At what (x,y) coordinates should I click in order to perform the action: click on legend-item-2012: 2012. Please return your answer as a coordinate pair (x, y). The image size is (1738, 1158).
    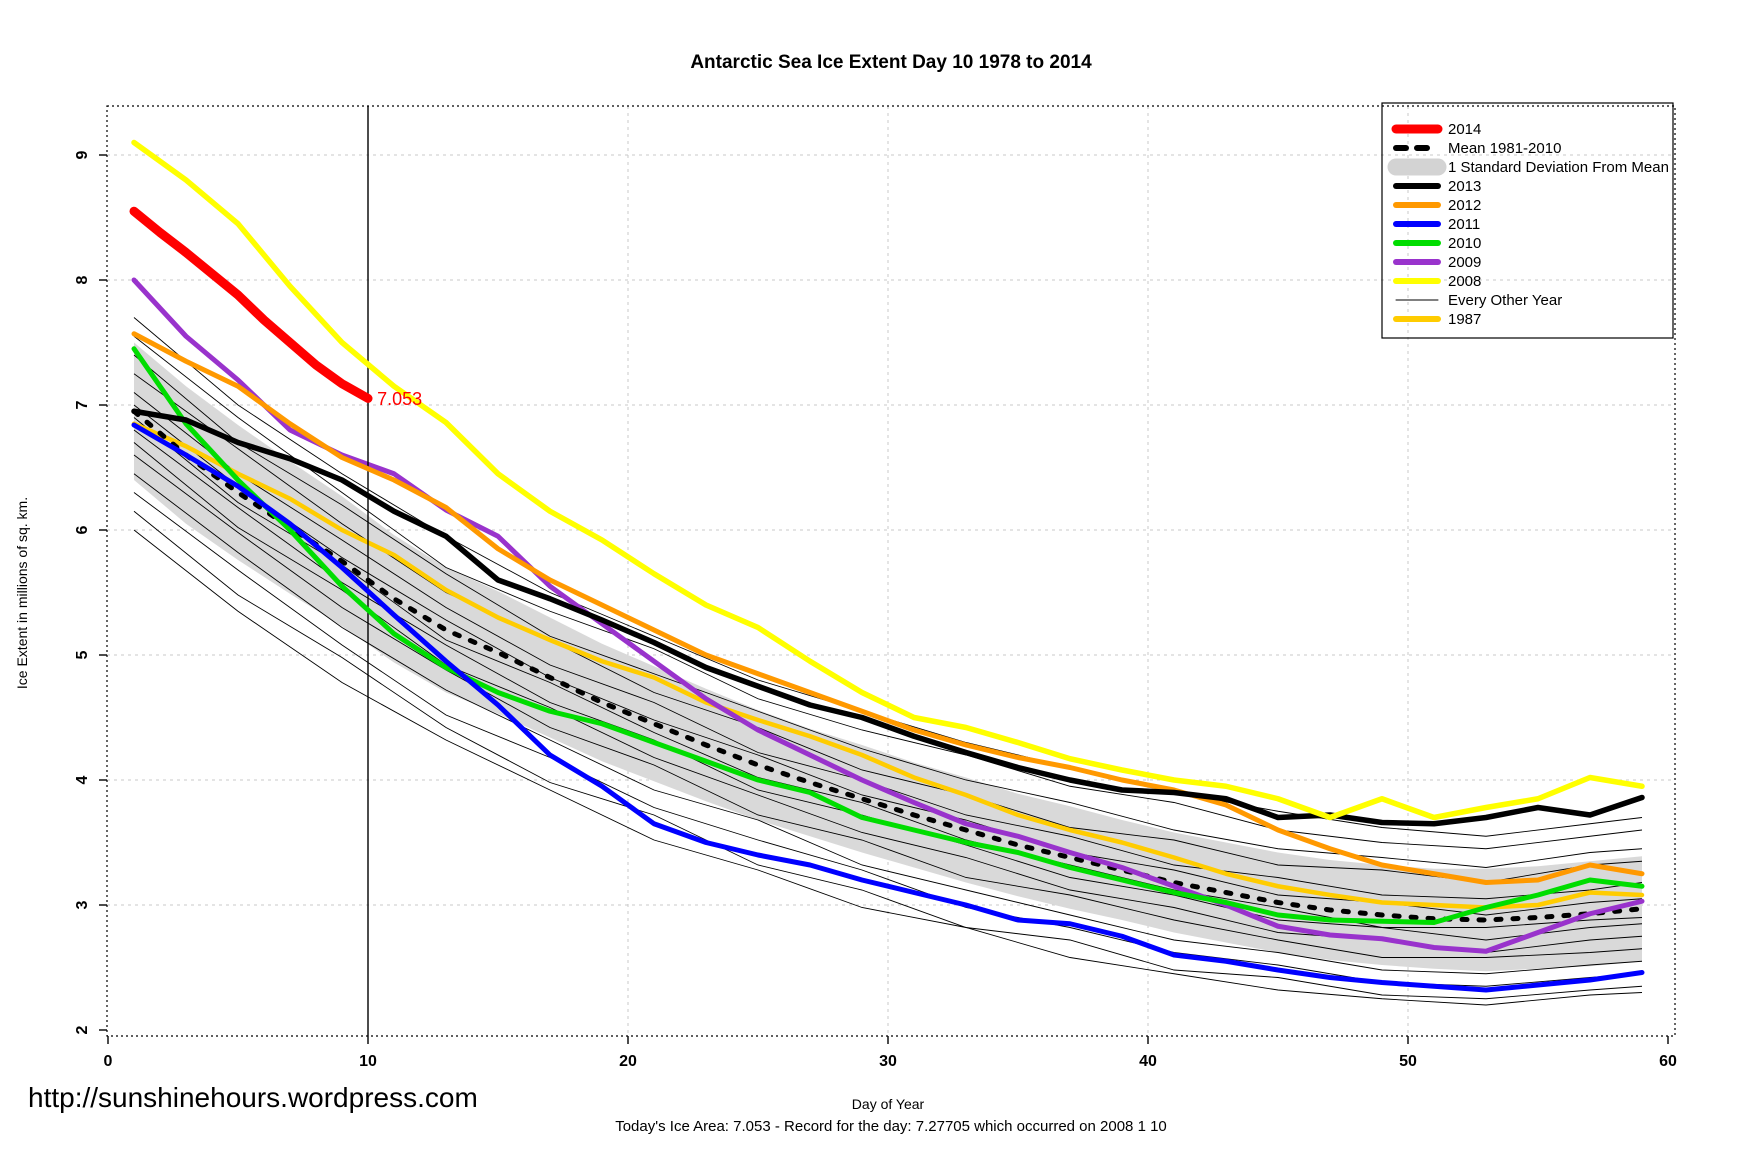
    Looking at the image, I should click on (1437, 205).